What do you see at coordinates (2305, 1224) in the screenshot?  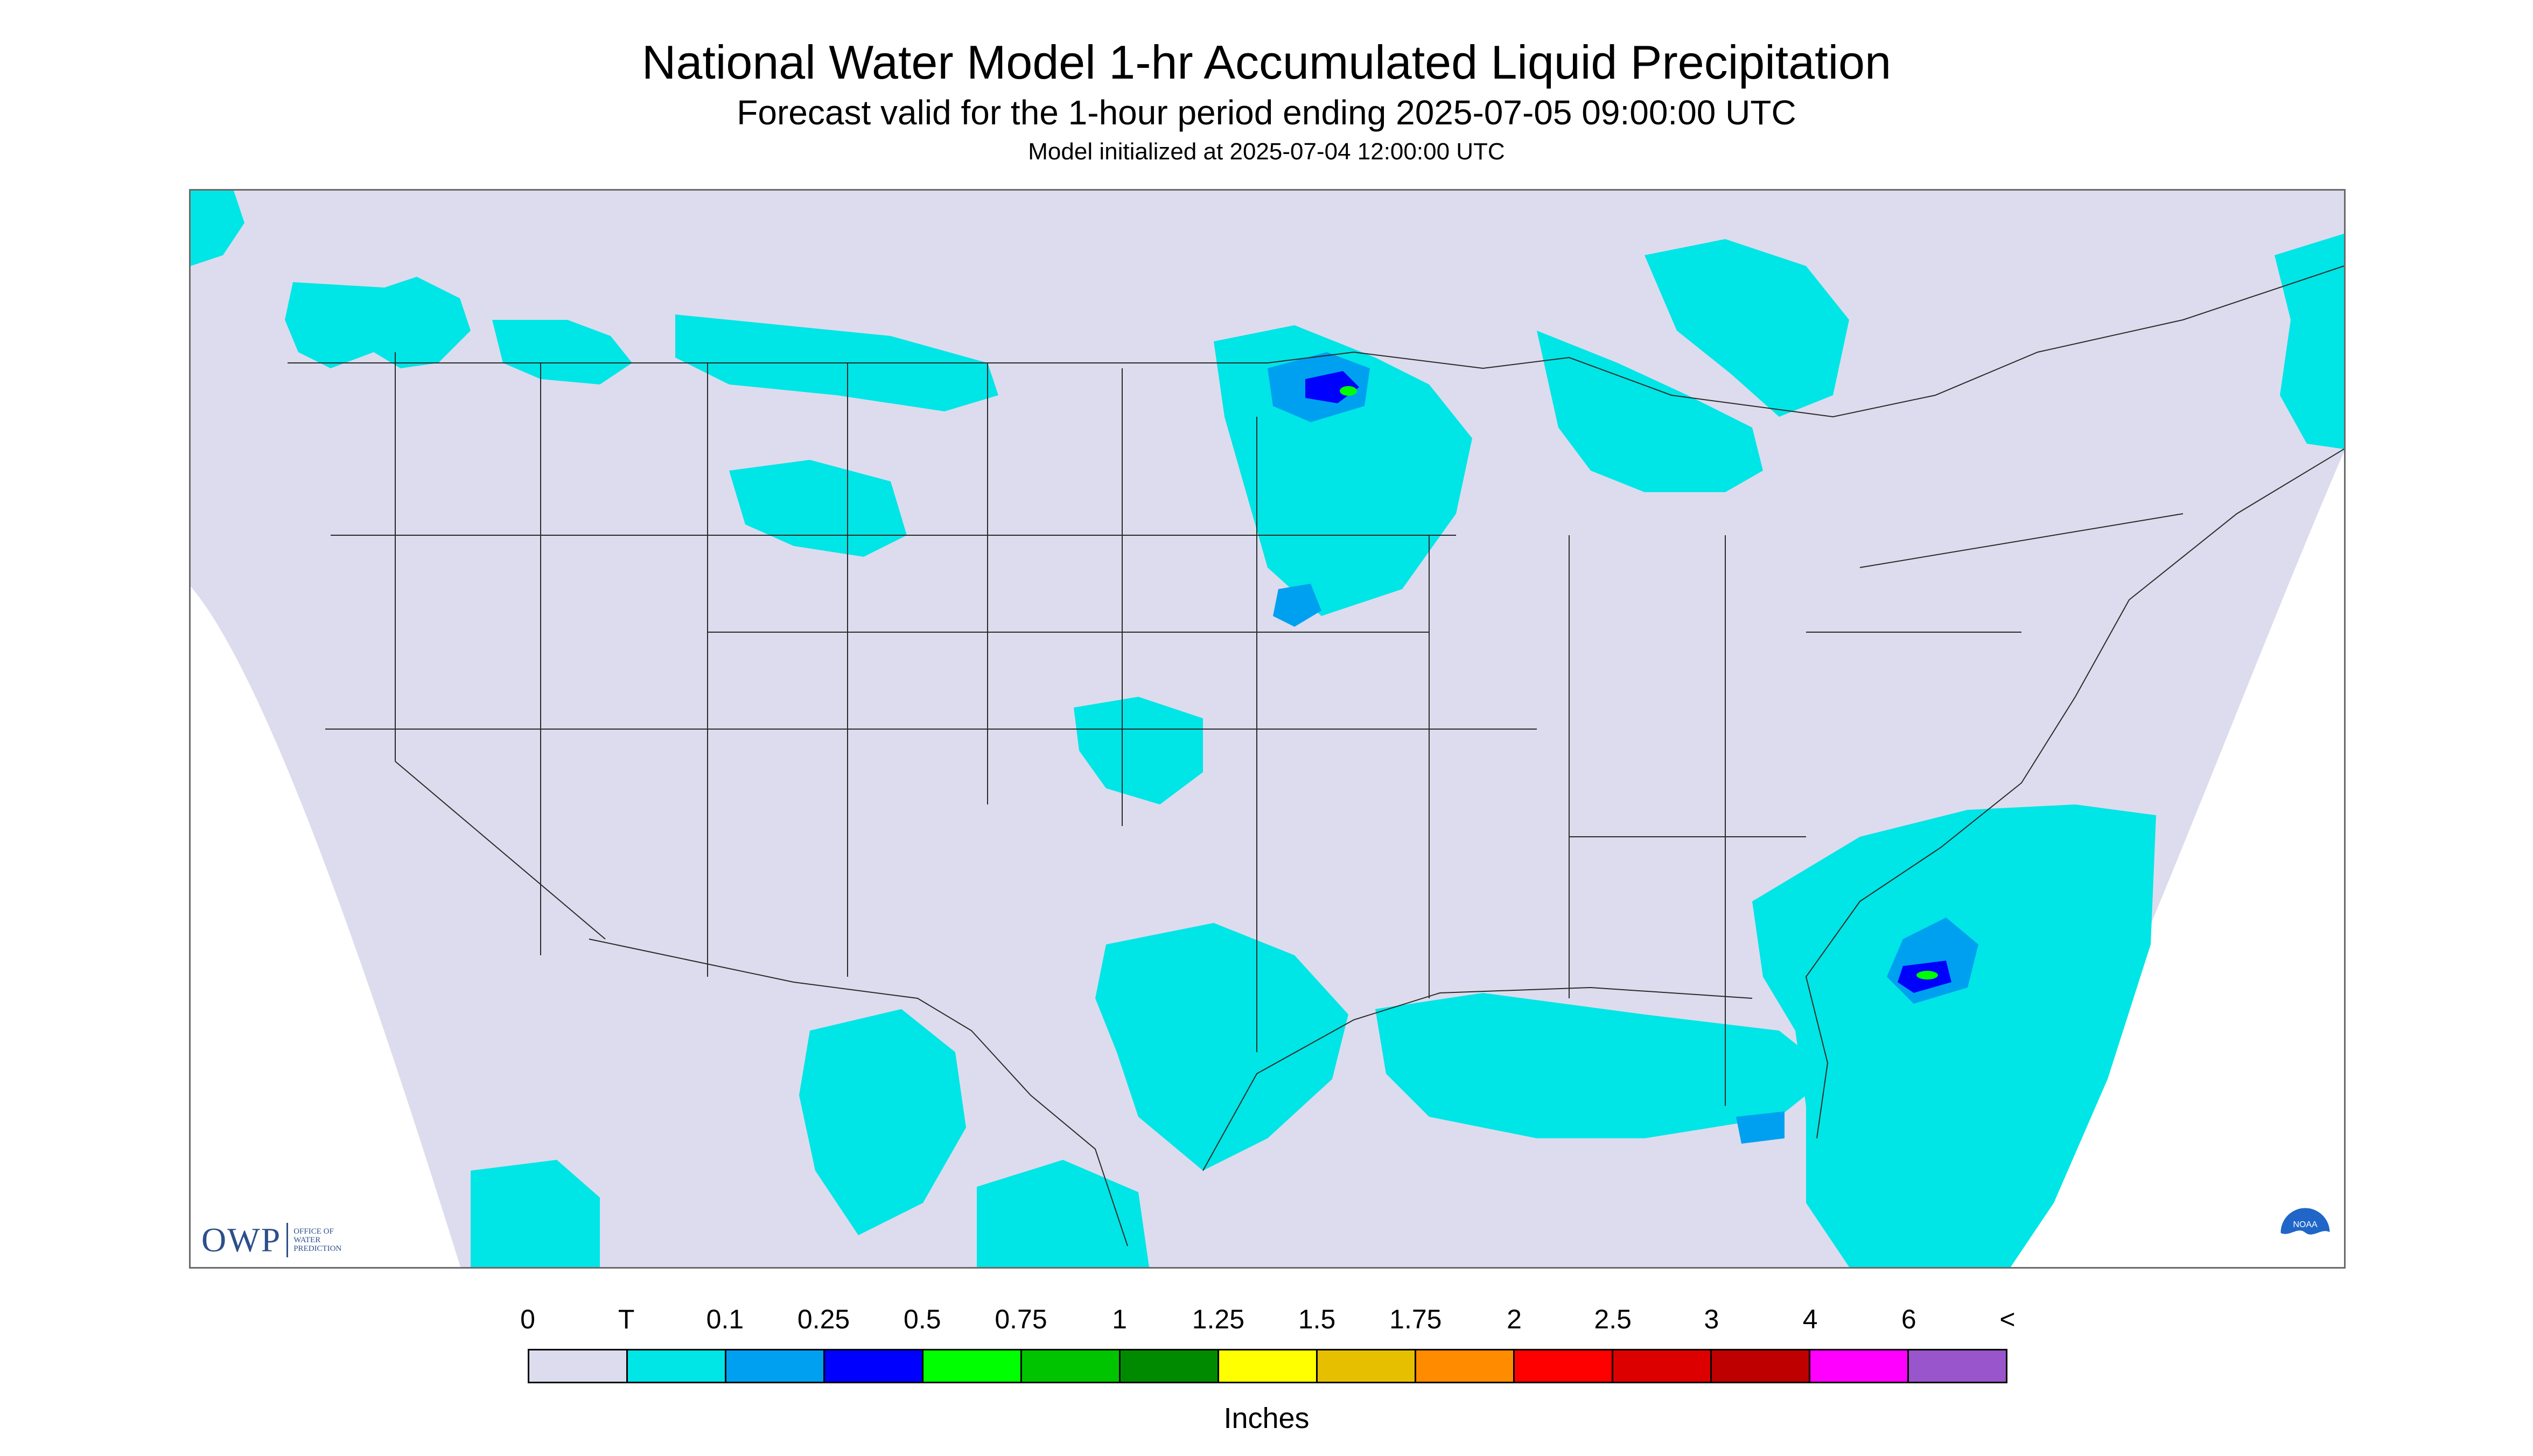 I see `noaa-text: NOAA` at bounding box center [2305, 1224].